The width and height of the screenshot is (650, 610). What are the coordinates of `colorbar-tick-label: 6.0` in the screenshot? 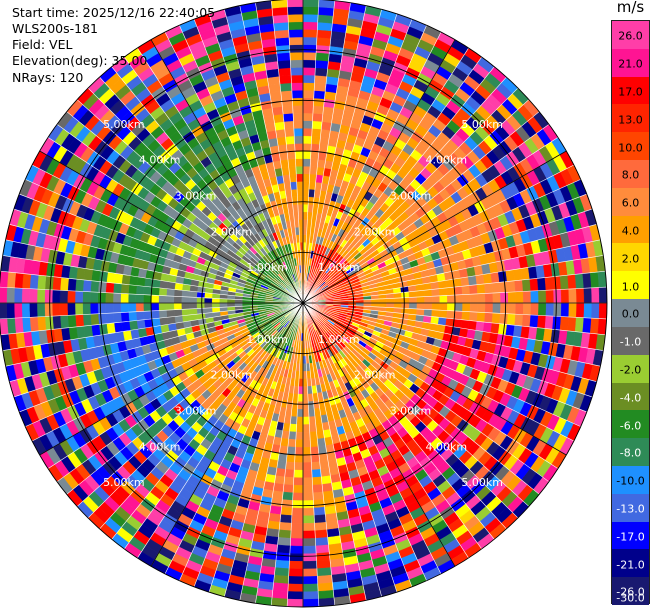 It's located at (630, 203).